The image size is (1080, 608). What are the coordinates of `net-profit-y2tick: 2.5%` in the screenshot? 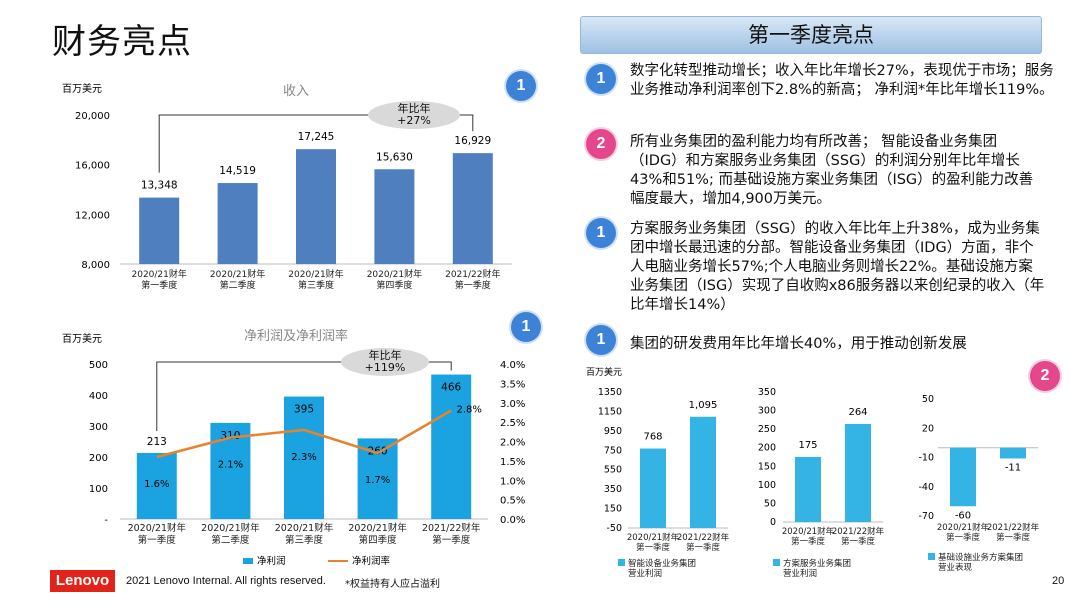 It's located at (512, 423).